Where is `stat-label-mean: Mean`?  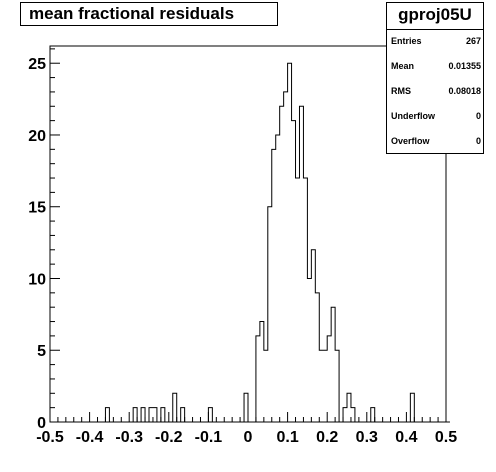
stat-label-mean: Mean is located at coordinates (403, 66).